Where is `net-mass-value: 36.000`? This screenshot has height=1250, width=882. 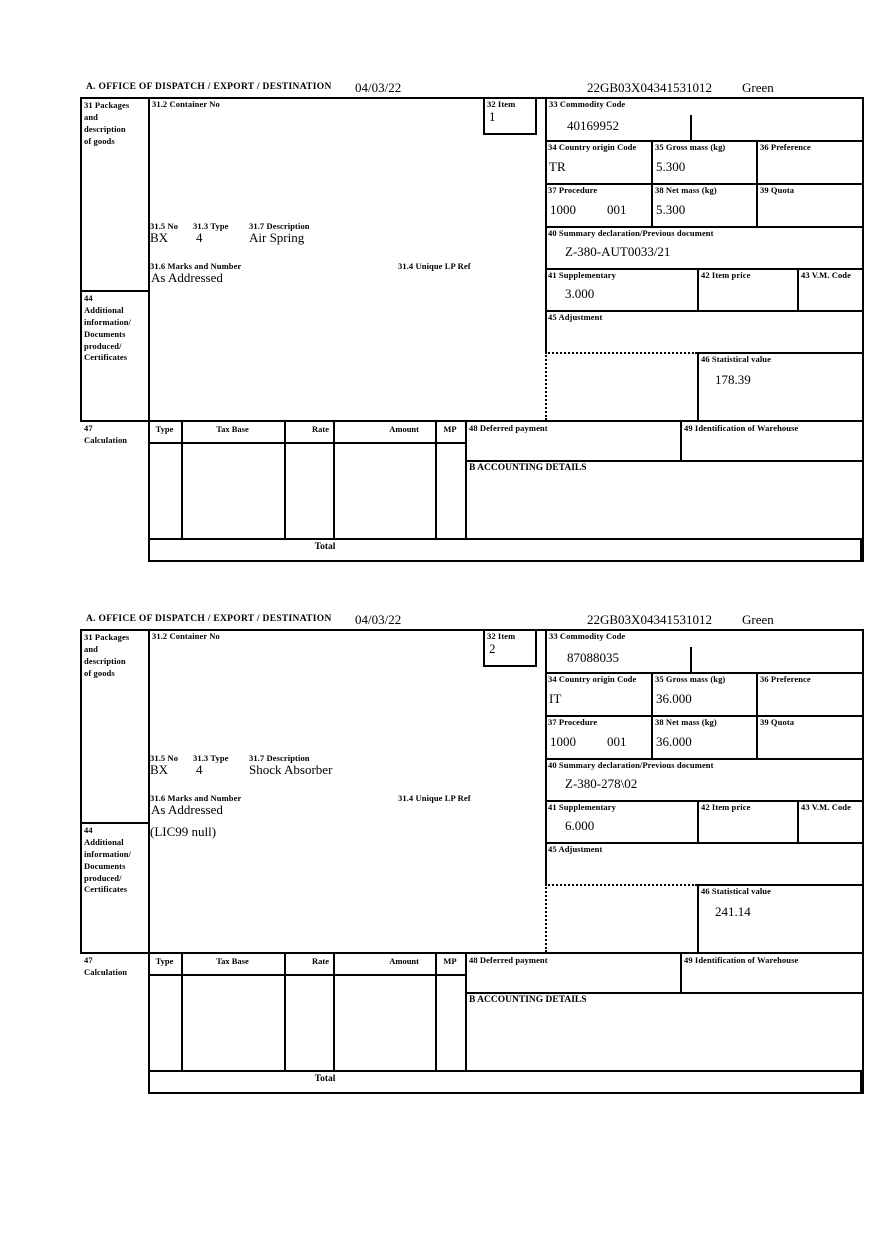 net-mass-value: 36.000 is located at coordinates (674, 741).